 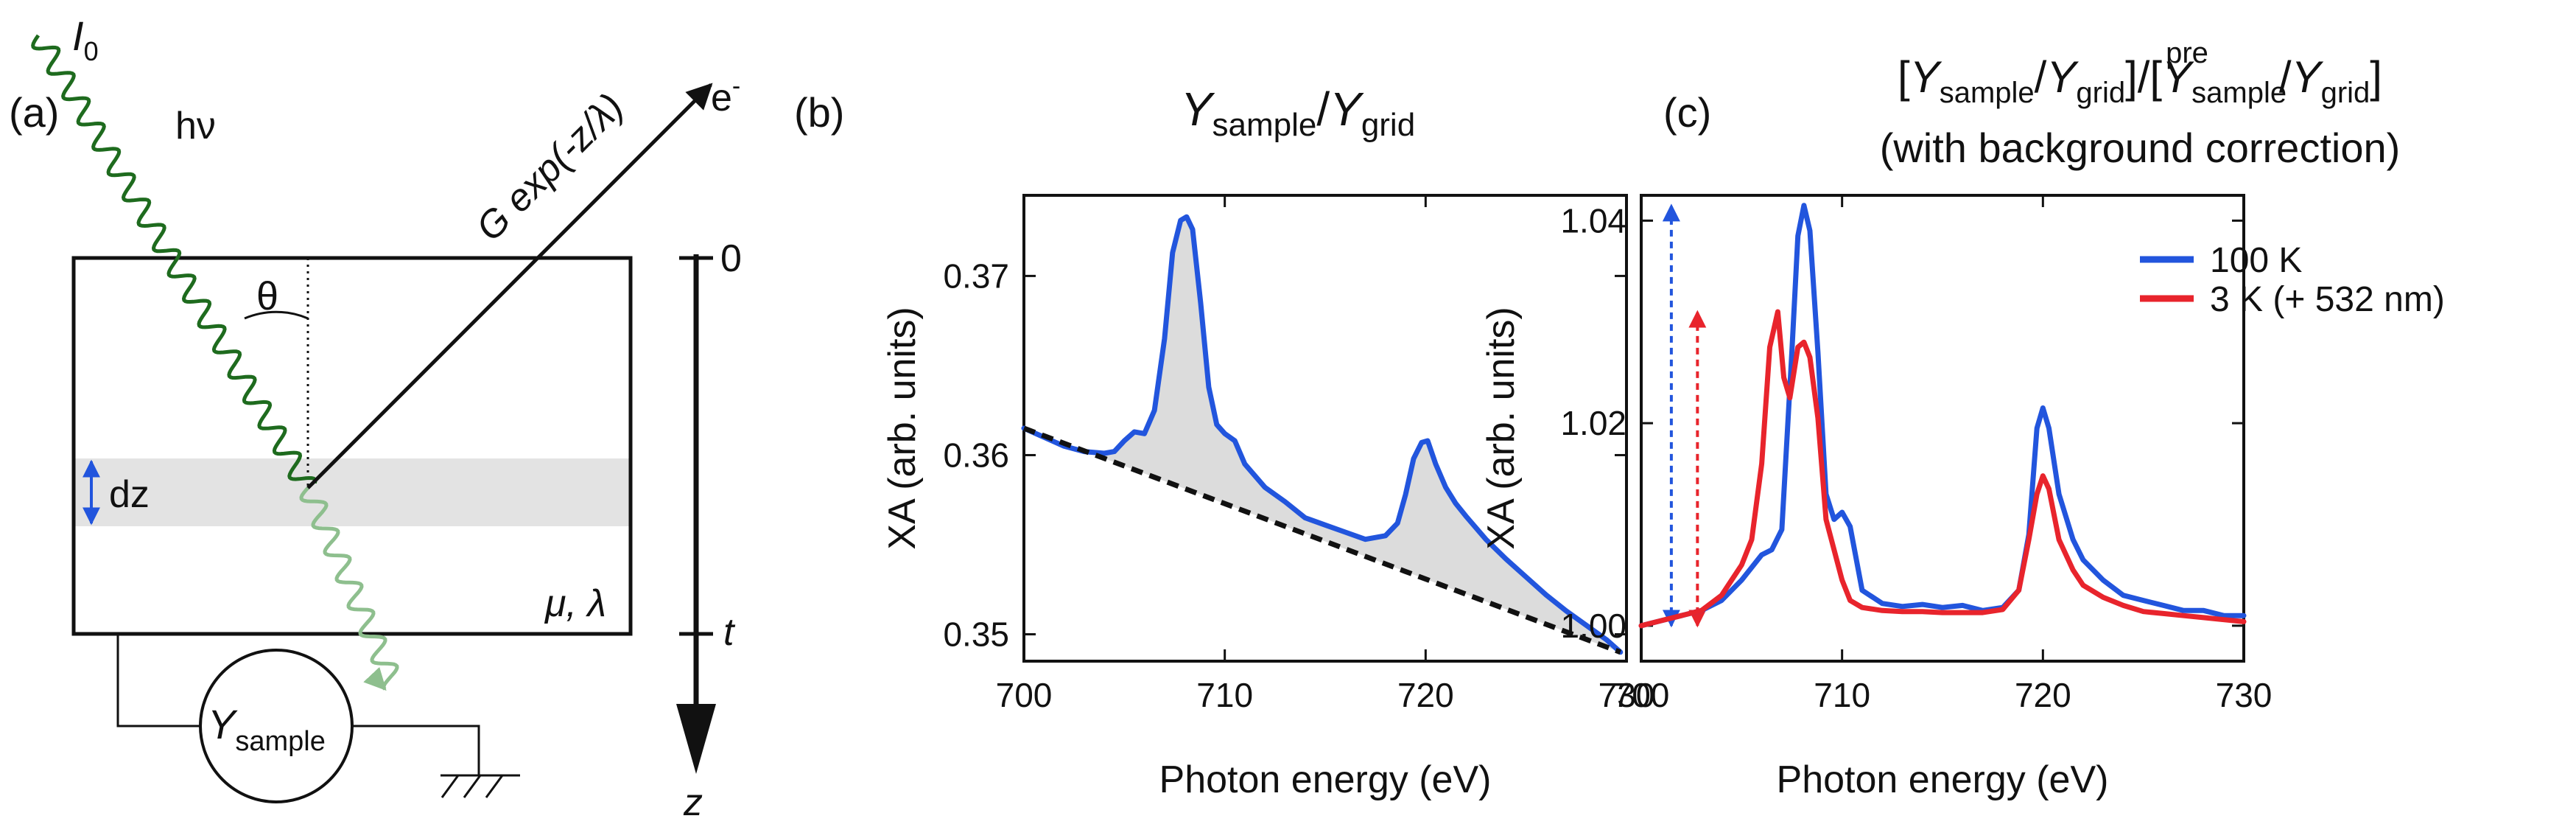 I want to click on panel-c-series, so click(x=1942, y=416).